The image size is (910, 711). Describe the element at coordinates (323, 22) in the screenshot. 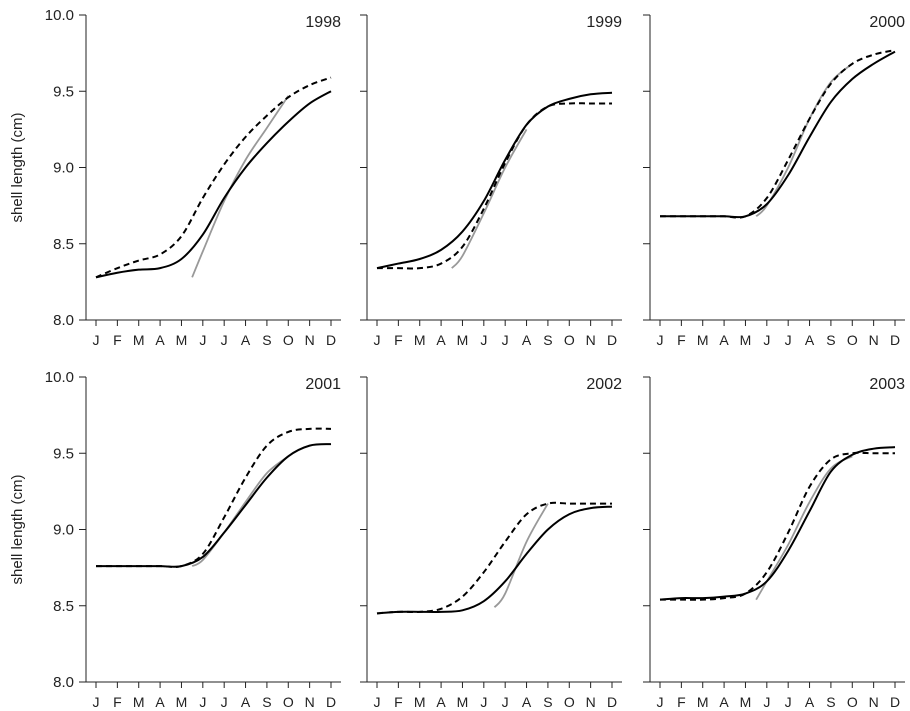

I see `panel-title: 1998` at that location.